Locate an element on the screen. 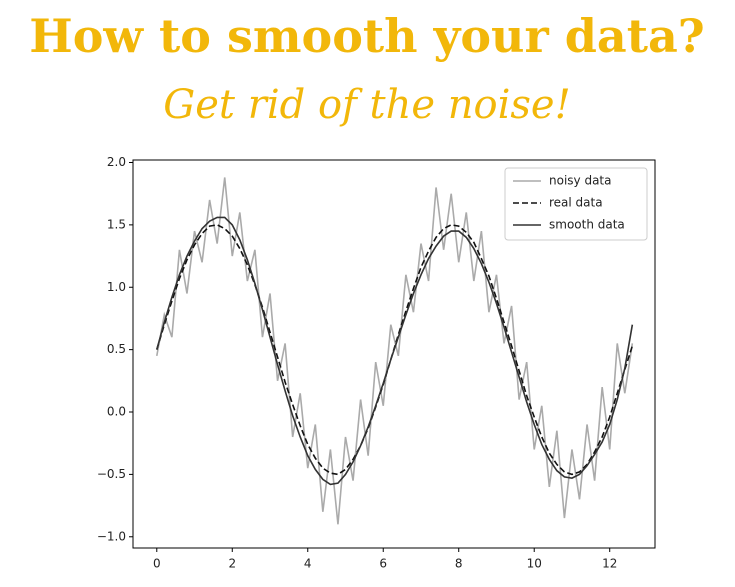 This screenshot has height=587, width=735. y-tick-label: 1.5 is located at coordinates (116, 224).